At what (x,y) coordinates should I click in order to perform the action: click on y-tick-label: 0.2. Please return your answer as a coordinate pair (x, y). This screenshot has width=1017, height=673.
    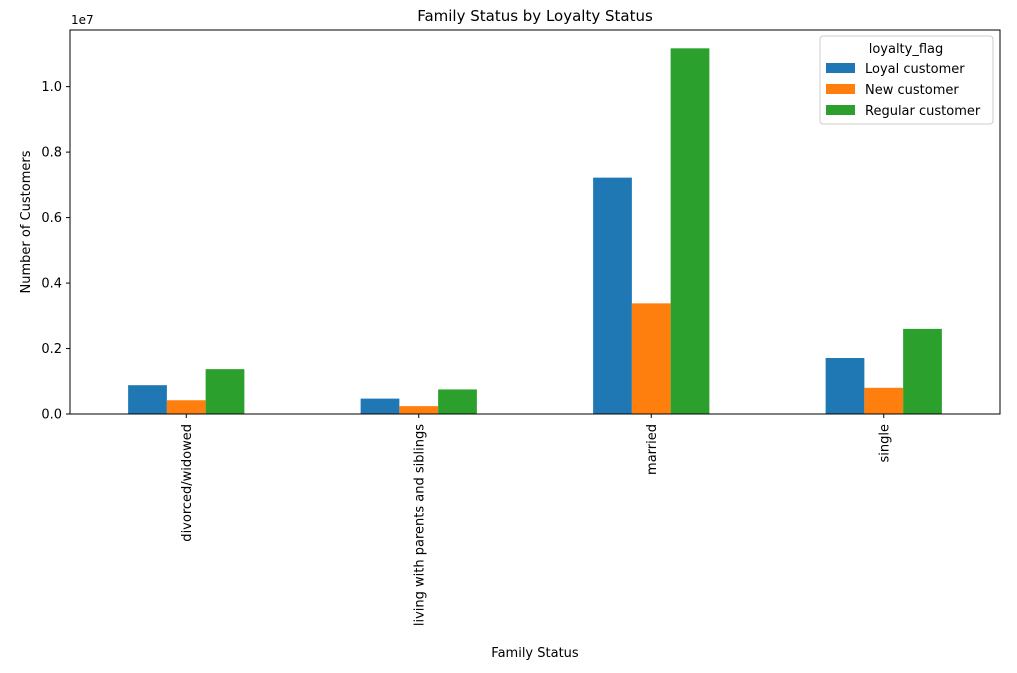
    Looking at the image, I should click on (51, 349).